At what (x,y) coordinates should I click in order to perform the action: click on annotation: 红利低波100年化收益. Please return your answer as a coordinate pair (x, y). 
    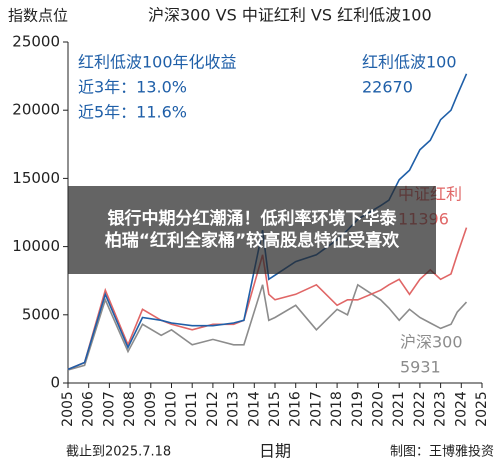
    Looking at the image, I should click on (157, 62).